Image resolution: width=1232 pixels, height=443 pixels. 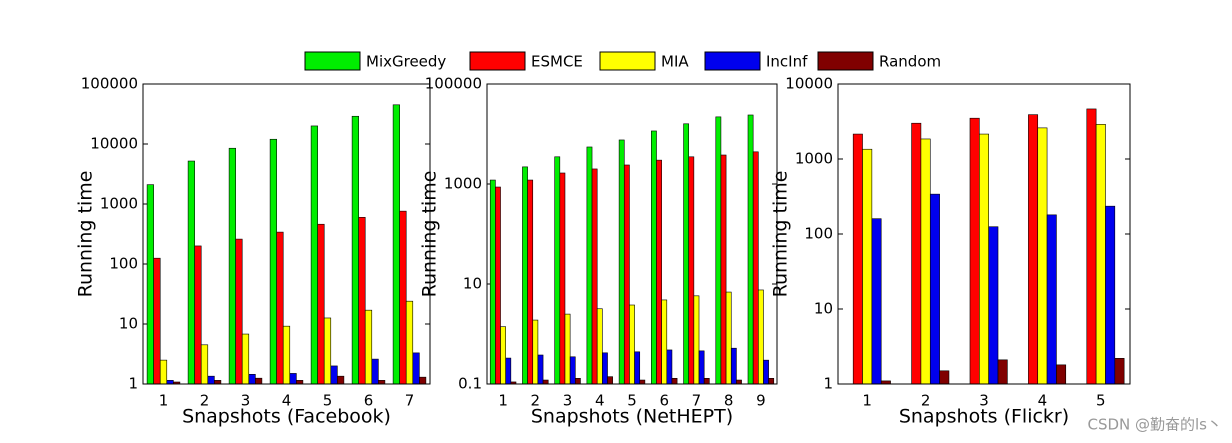 What do you see at coordinates (1154, 425) in the screenshot?
I see `watermark: CSDN @勤奋的ls丶` at bounding box center [1154, 425].